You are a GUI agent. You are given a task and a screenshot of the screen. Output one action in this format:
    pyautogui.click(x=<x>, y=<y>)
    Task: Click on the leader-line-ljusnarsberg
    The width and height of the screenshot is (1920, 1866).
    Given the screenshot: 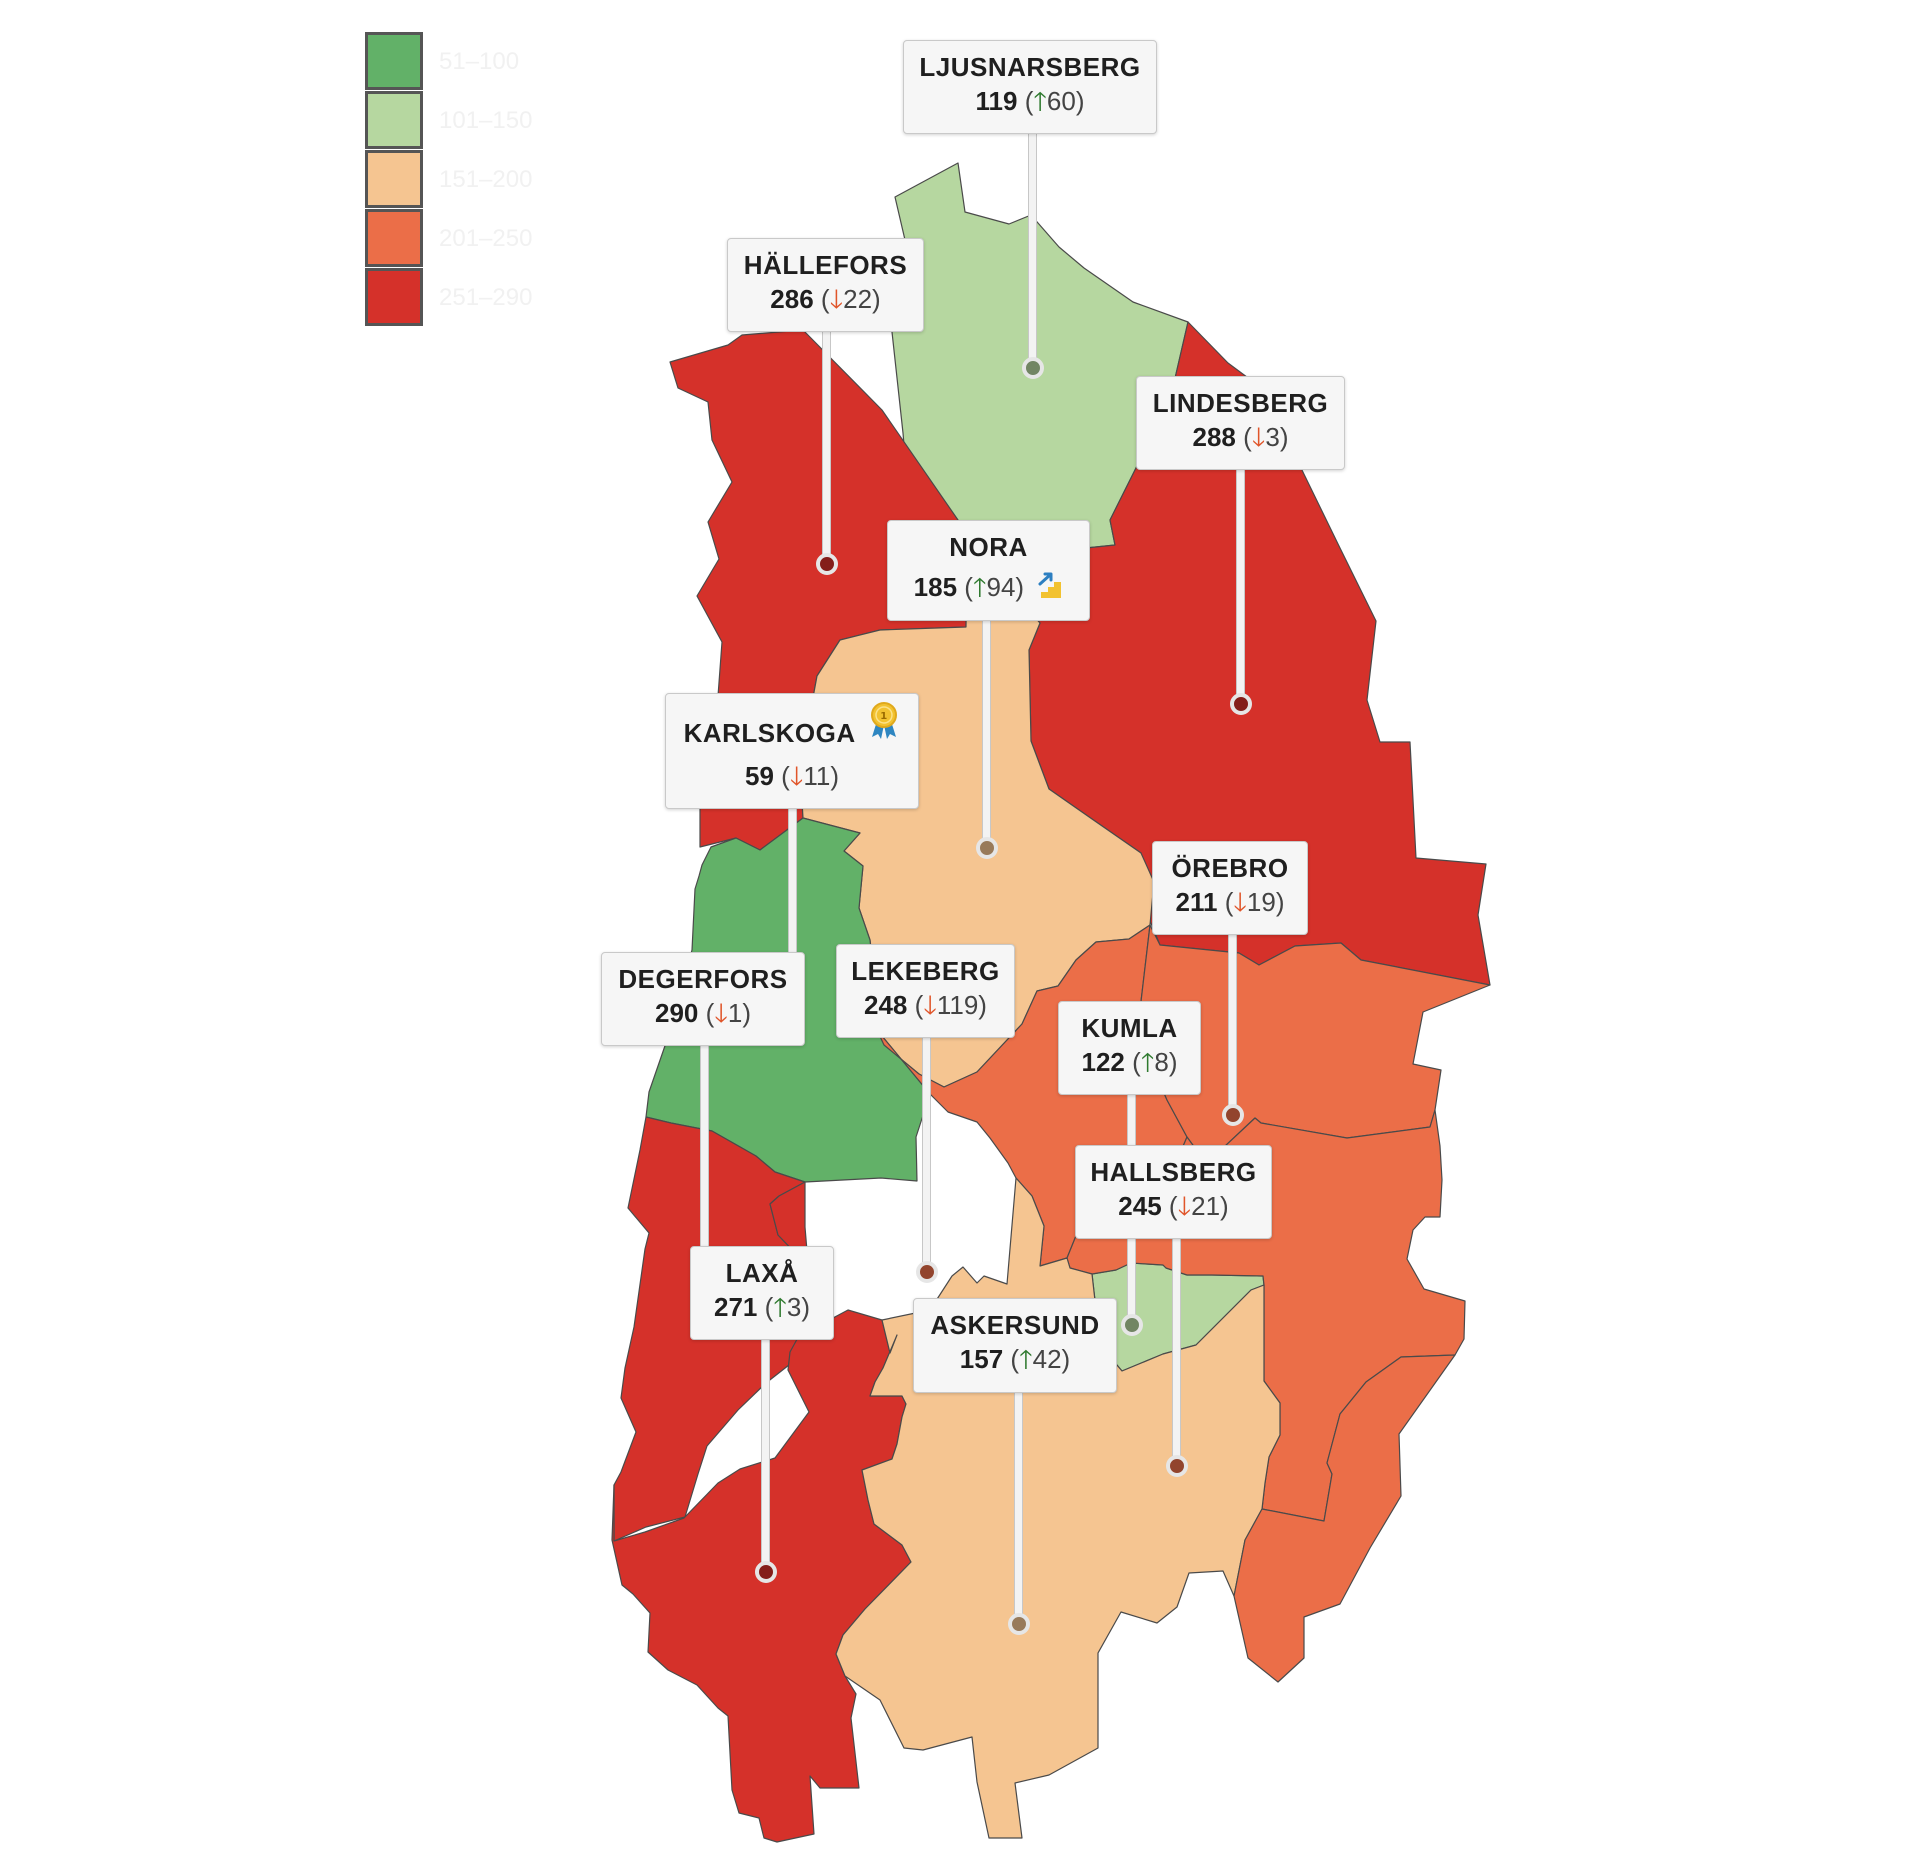 What is the action you would take?
    pyautogui.click(x=1032, y=250)
    